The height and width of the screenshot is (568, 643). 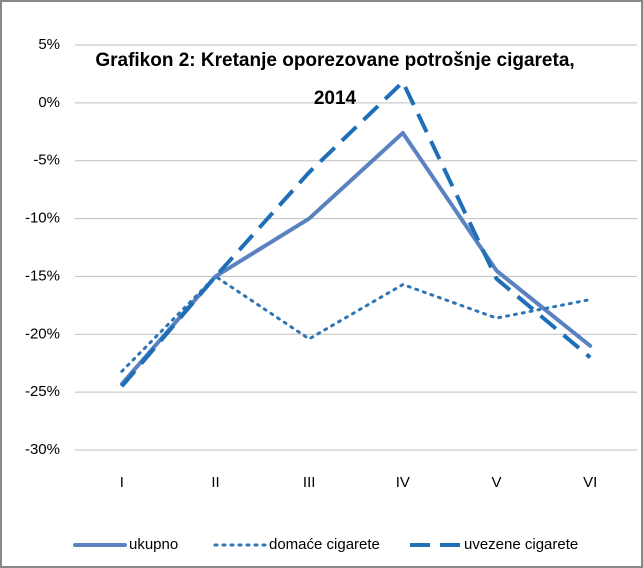 I want to click on legend-label: domaće cigarete, so click(x=324, y=544).